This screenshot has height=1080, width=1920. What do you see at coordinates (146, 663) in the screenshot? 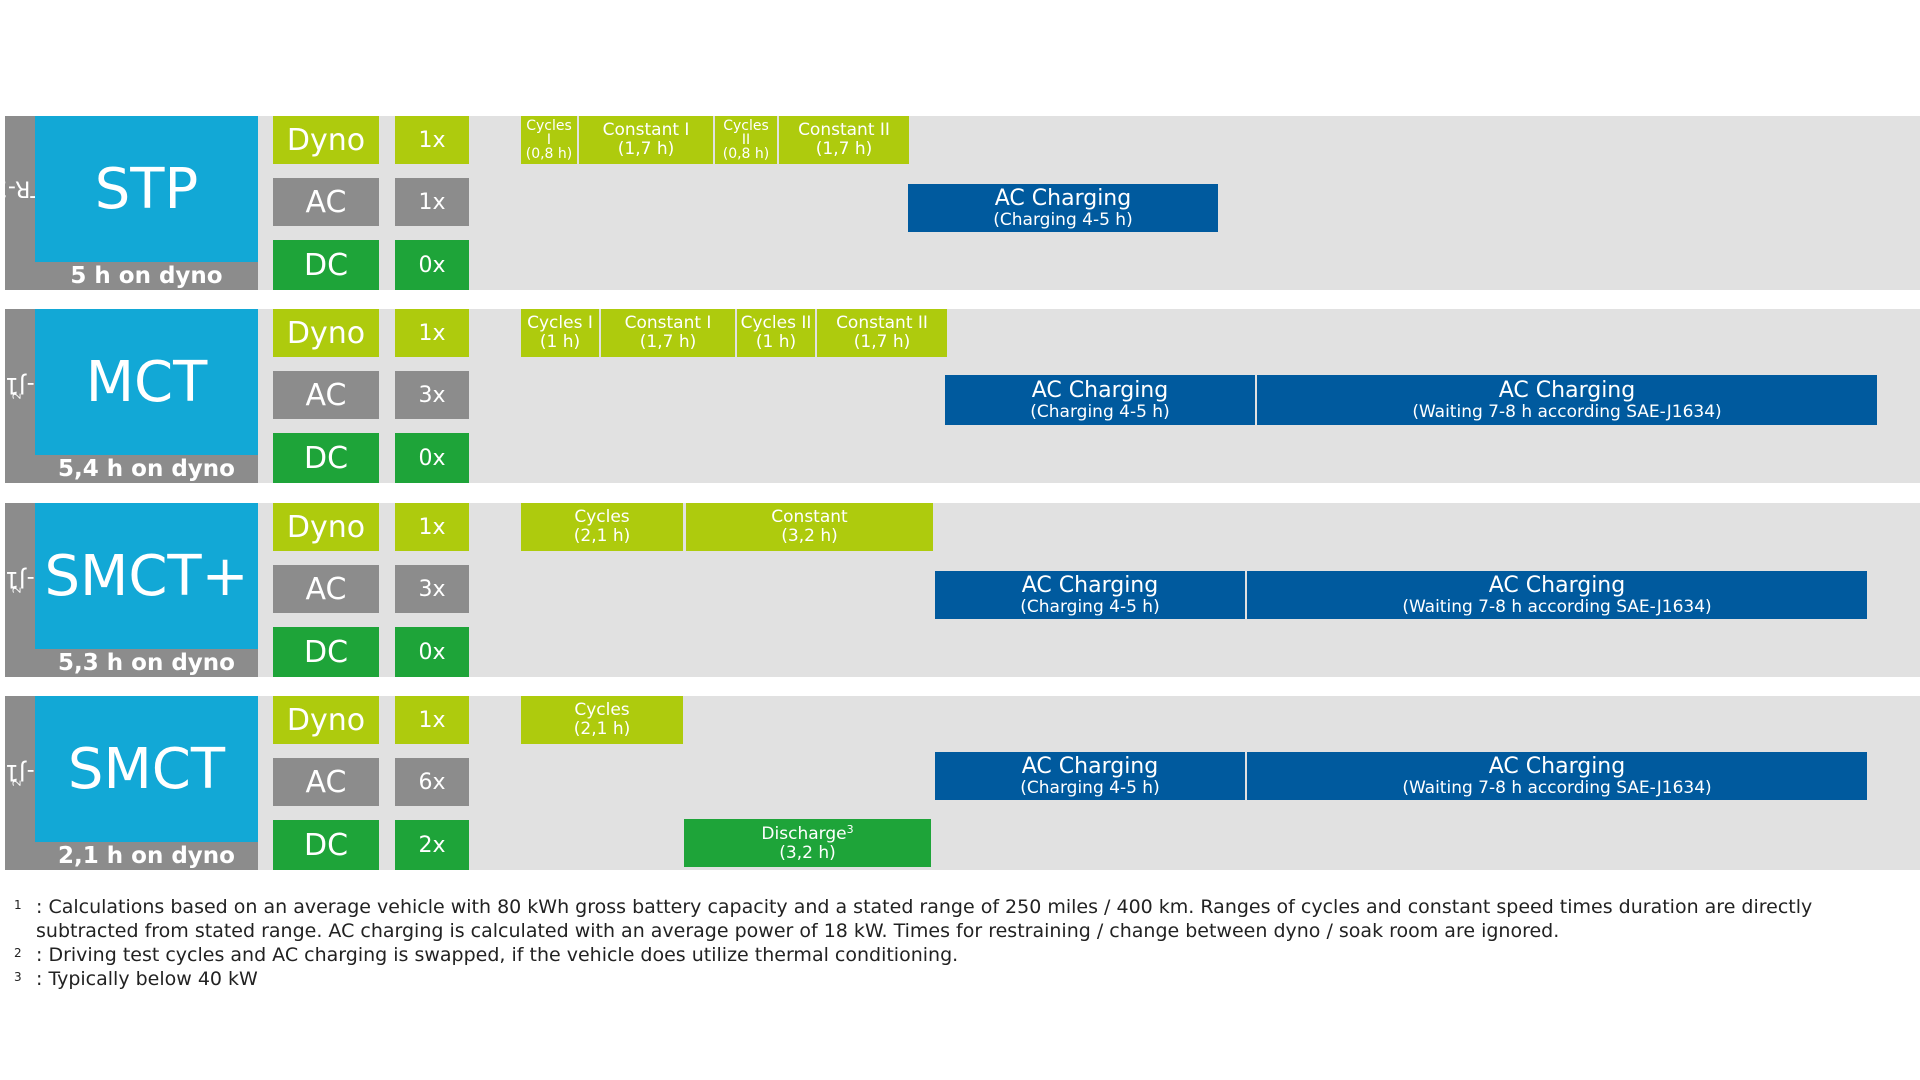
I see `dyno-duration: 5,3 h on dyno` at bounding box center [146, 663].